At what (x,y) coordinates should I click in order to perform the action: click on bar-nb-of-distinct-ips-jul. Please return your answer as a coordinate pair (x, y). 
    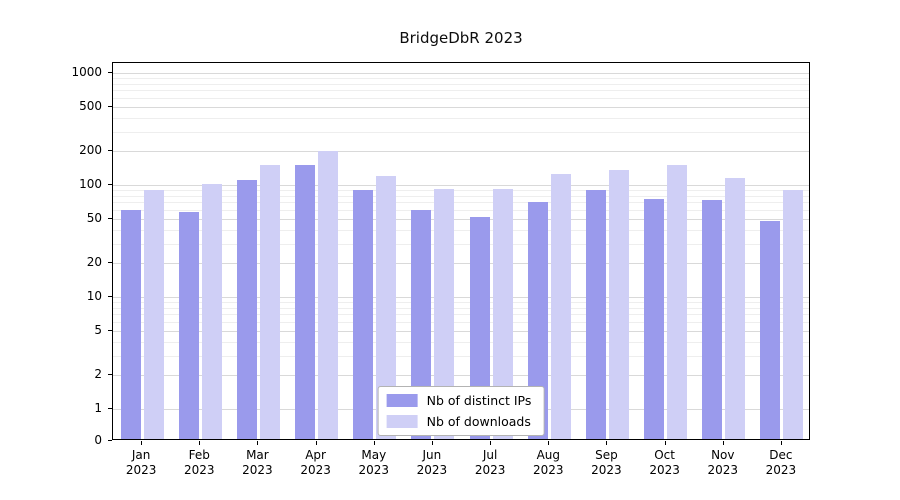
    Looking at the image, I should click on (479, 327).